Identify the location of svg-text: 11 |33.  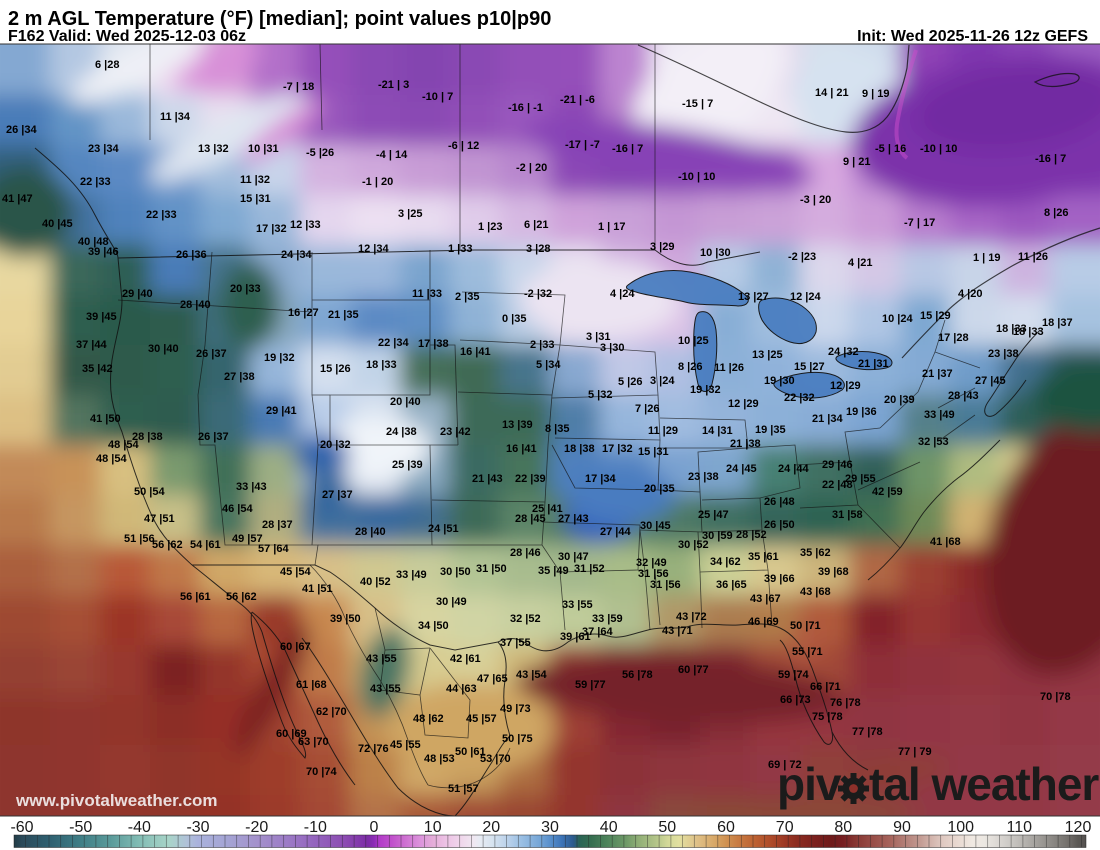
(427, 294).